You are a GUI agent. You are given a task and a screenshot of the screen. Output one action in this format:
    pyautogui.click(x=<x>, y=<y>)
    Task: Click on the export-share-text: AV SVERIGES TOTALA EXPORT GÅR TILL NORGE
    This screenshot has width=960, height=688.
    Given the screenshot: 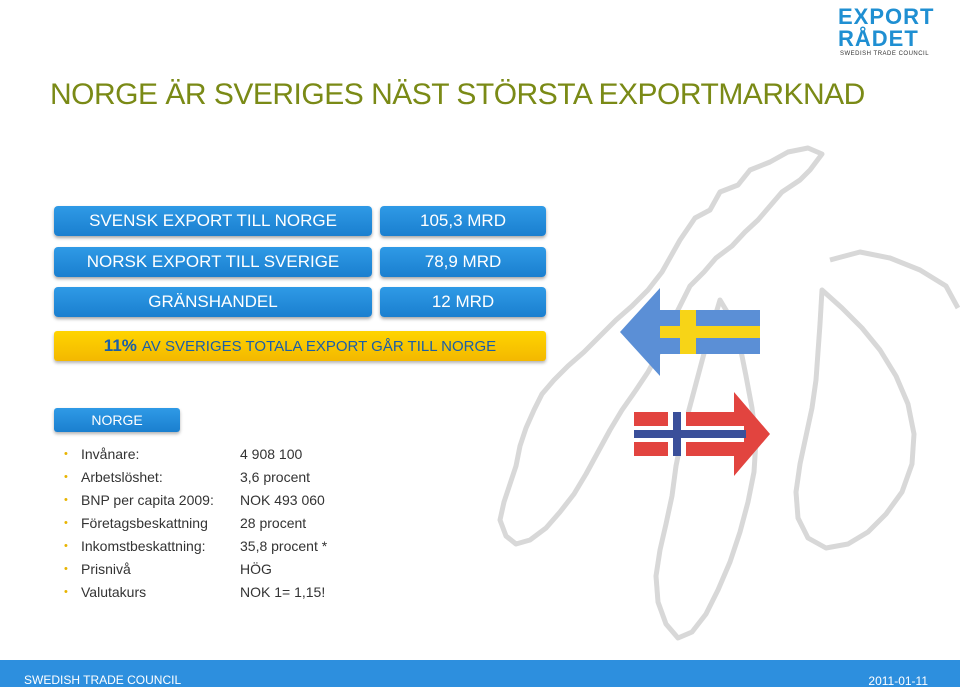 What is the action you would take?
    pyautogui.click(x=319, y=346)
    